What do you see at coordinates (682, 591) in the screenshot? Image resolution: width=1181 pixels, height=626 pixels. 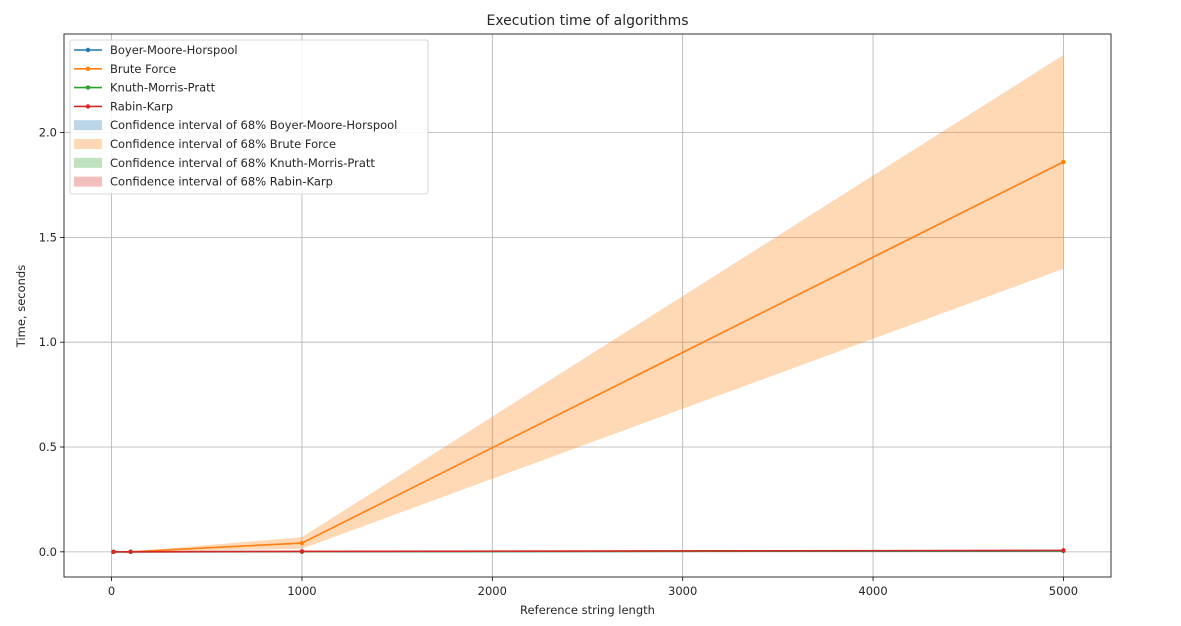 I see `x-tick-label: 3000` at bounding box center [682, 591].